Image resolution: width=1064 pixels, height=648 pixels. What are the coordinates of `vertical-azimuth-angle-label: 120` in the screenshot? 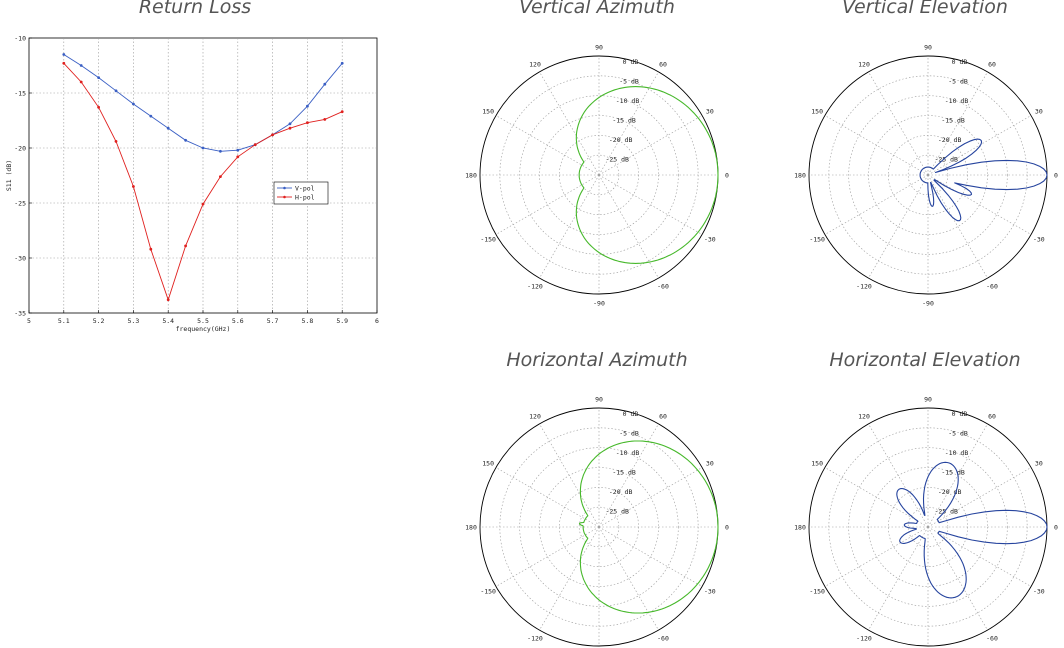 It's located at (535, 65).